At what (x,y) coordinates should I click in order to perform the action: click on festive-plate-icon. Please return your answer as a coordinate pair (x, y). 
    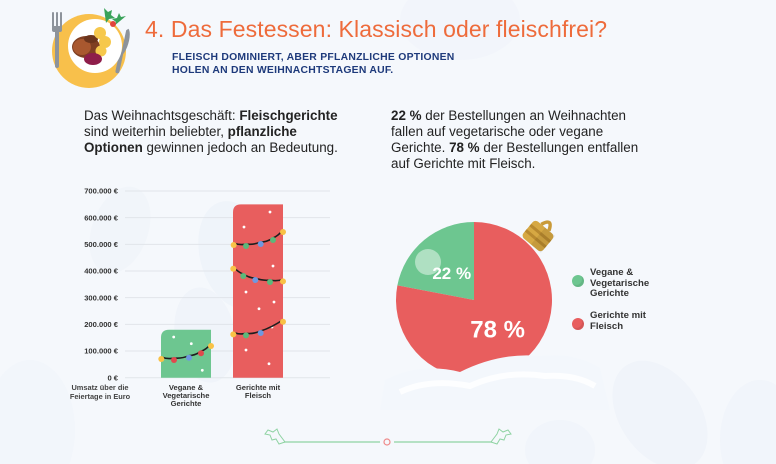
    Looking at the image, I should click on (91, 48).